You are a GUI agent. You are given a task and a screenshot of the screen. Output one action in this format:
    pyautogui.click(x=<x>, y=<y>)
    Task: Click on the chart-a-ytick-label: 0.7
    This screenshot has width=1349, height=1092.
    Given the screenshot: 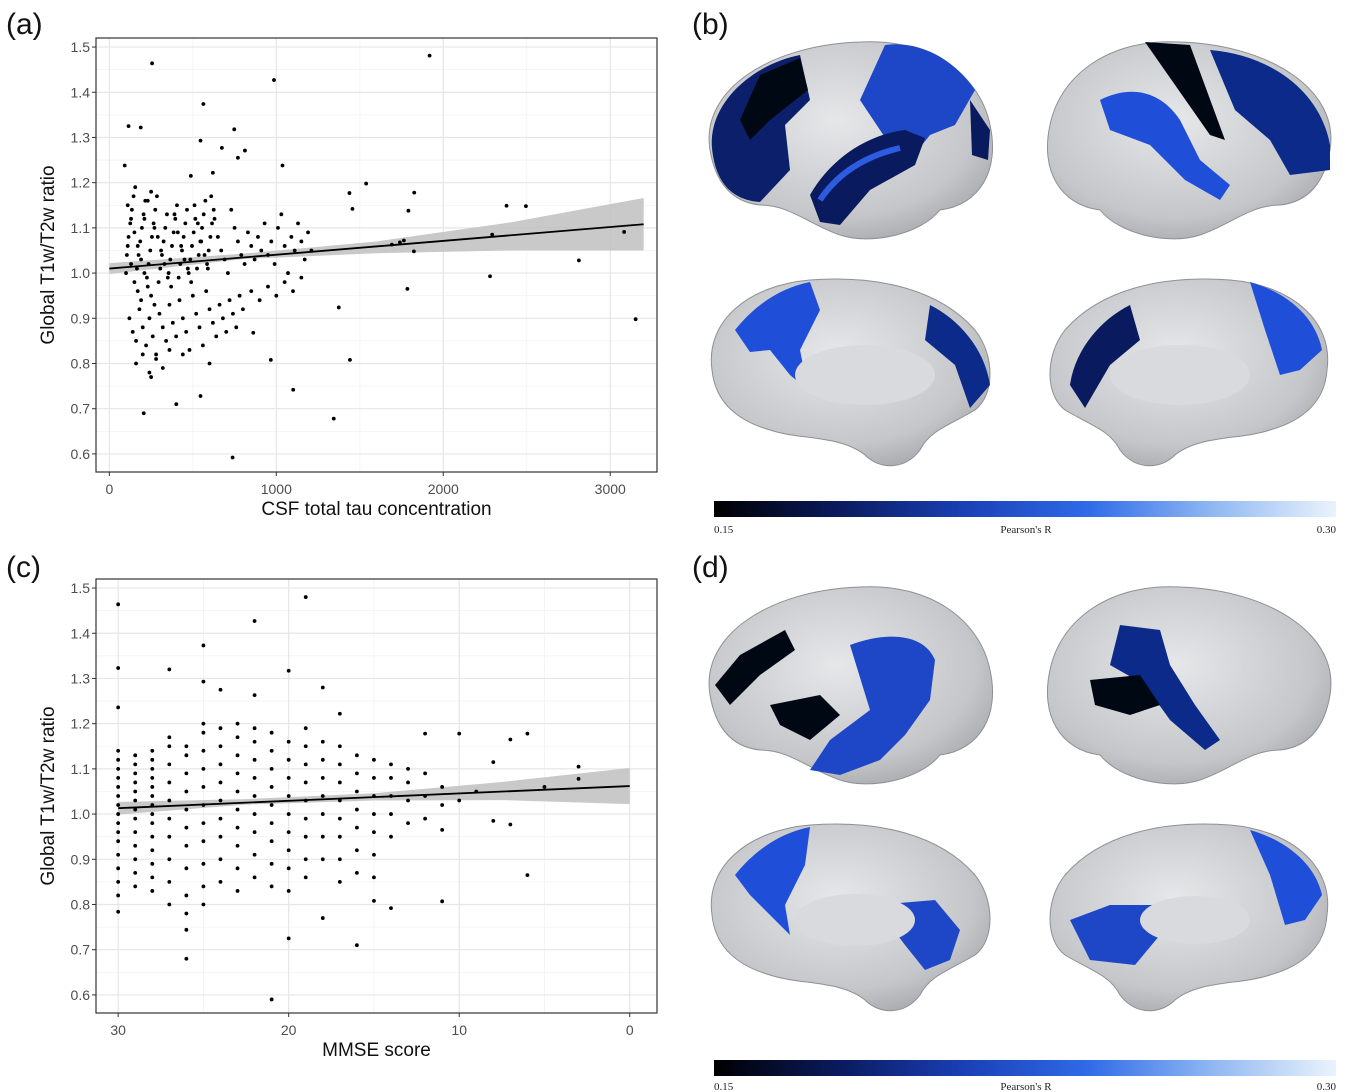 What is the action you would take?
    pyautogui.click(x=81, y=409)
    